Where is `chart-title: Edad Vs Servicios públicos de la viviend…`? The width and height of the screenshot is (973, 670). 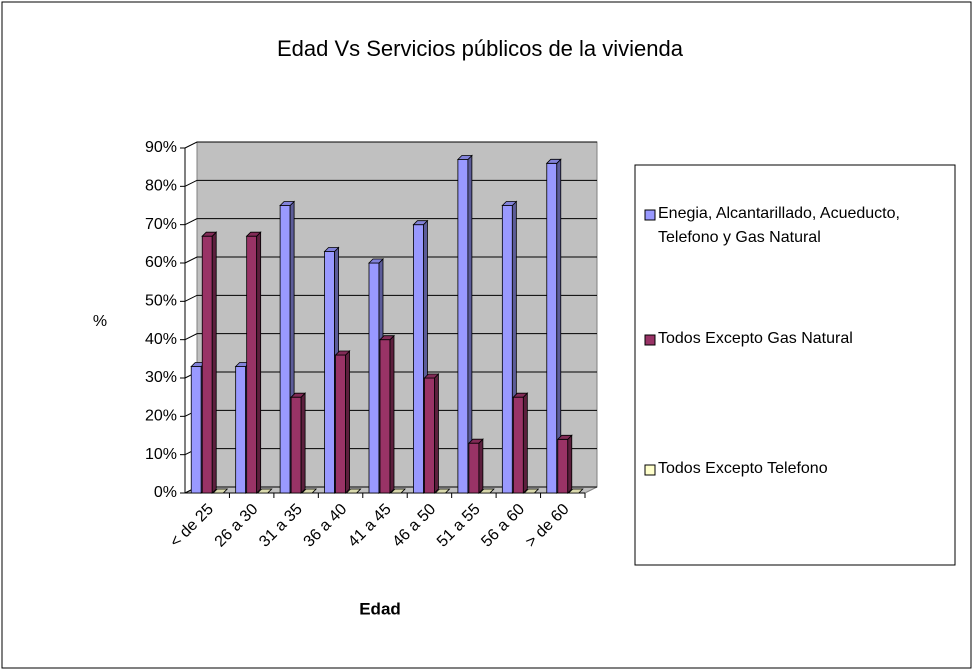 chart-title: Edad Vs Servicios públicos de la viviend… is located at coordinates (480, 48).